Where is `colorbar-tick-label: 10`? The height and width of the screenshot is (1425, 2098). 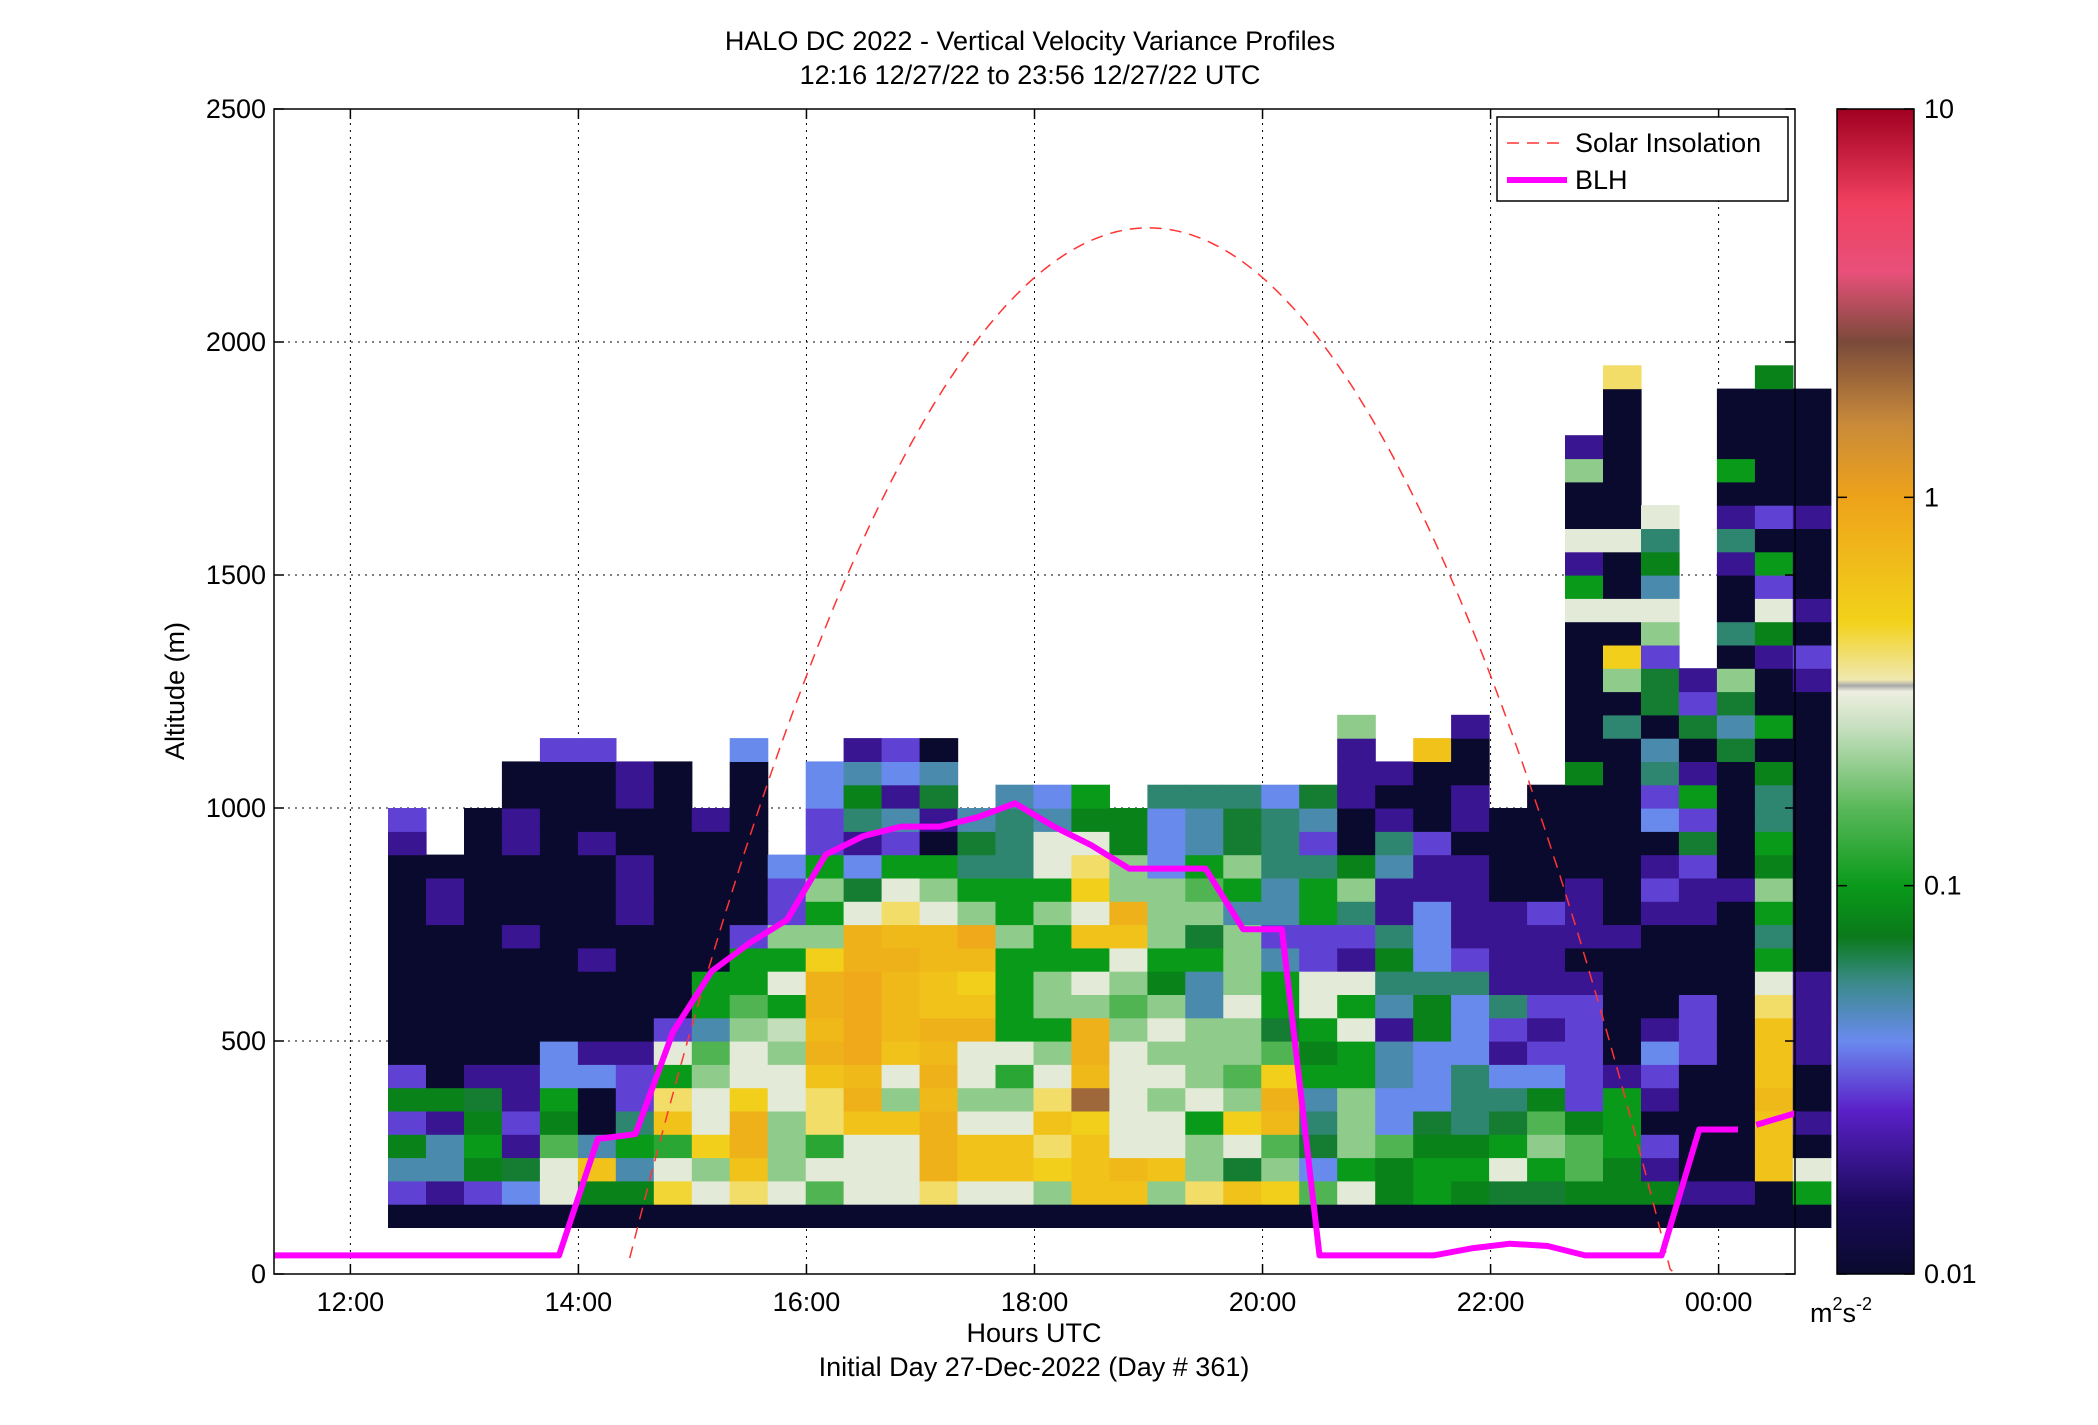
colorbar-tick-label: 10 is located at coordinates (1939, 109).